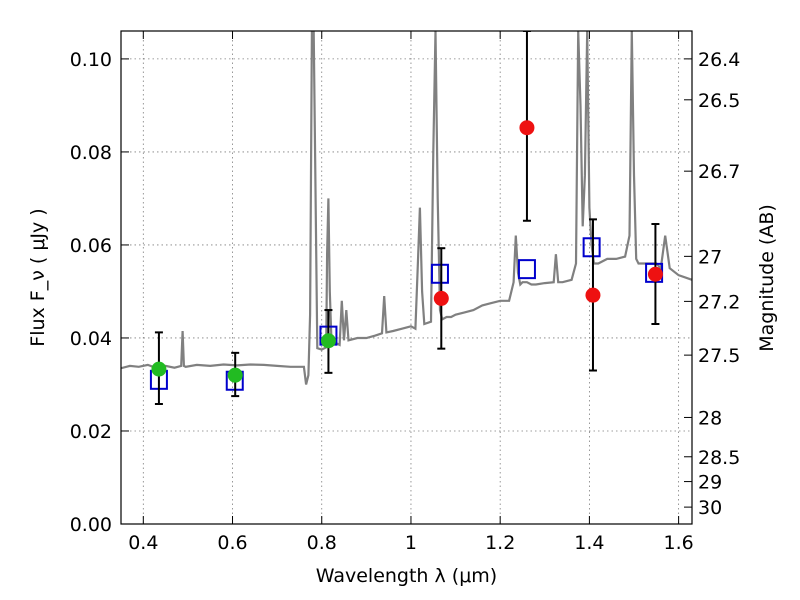  Describe the element at coordinates (500, 543) in the screenshot. I see `x-tick-label: 1.2` at that location.